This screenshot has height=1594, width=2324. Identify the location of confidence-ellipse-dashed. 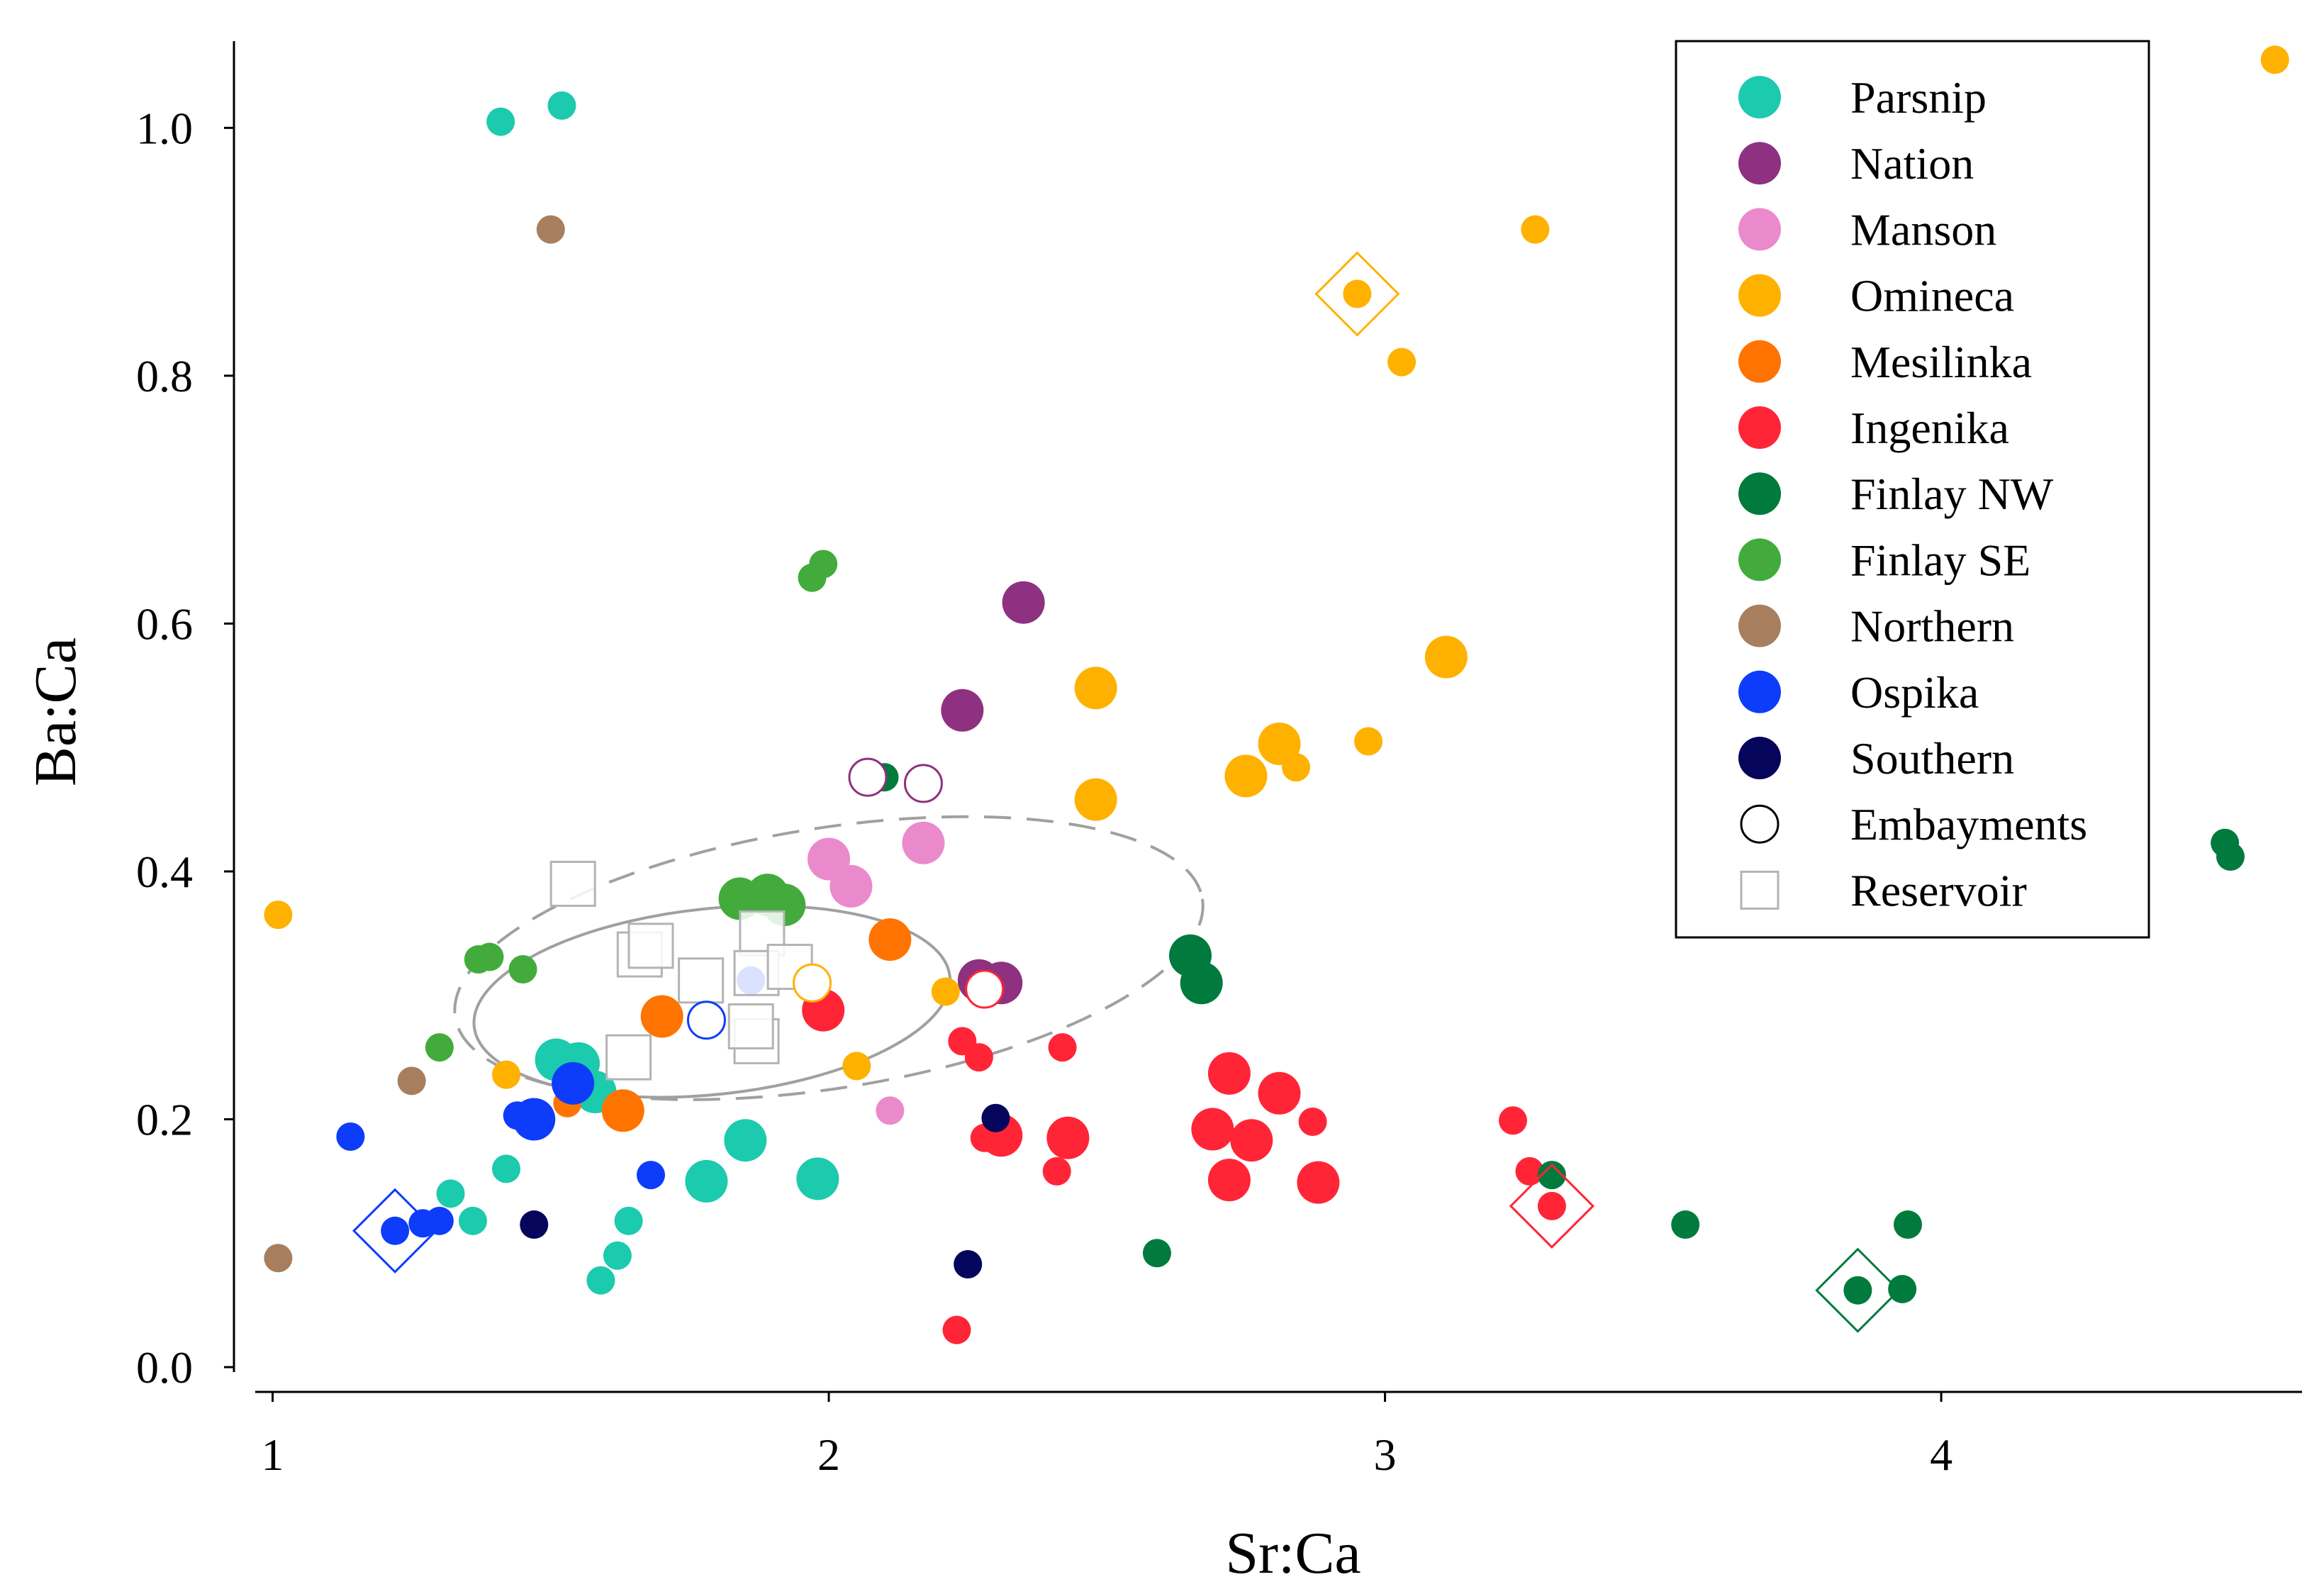
(829, 958).